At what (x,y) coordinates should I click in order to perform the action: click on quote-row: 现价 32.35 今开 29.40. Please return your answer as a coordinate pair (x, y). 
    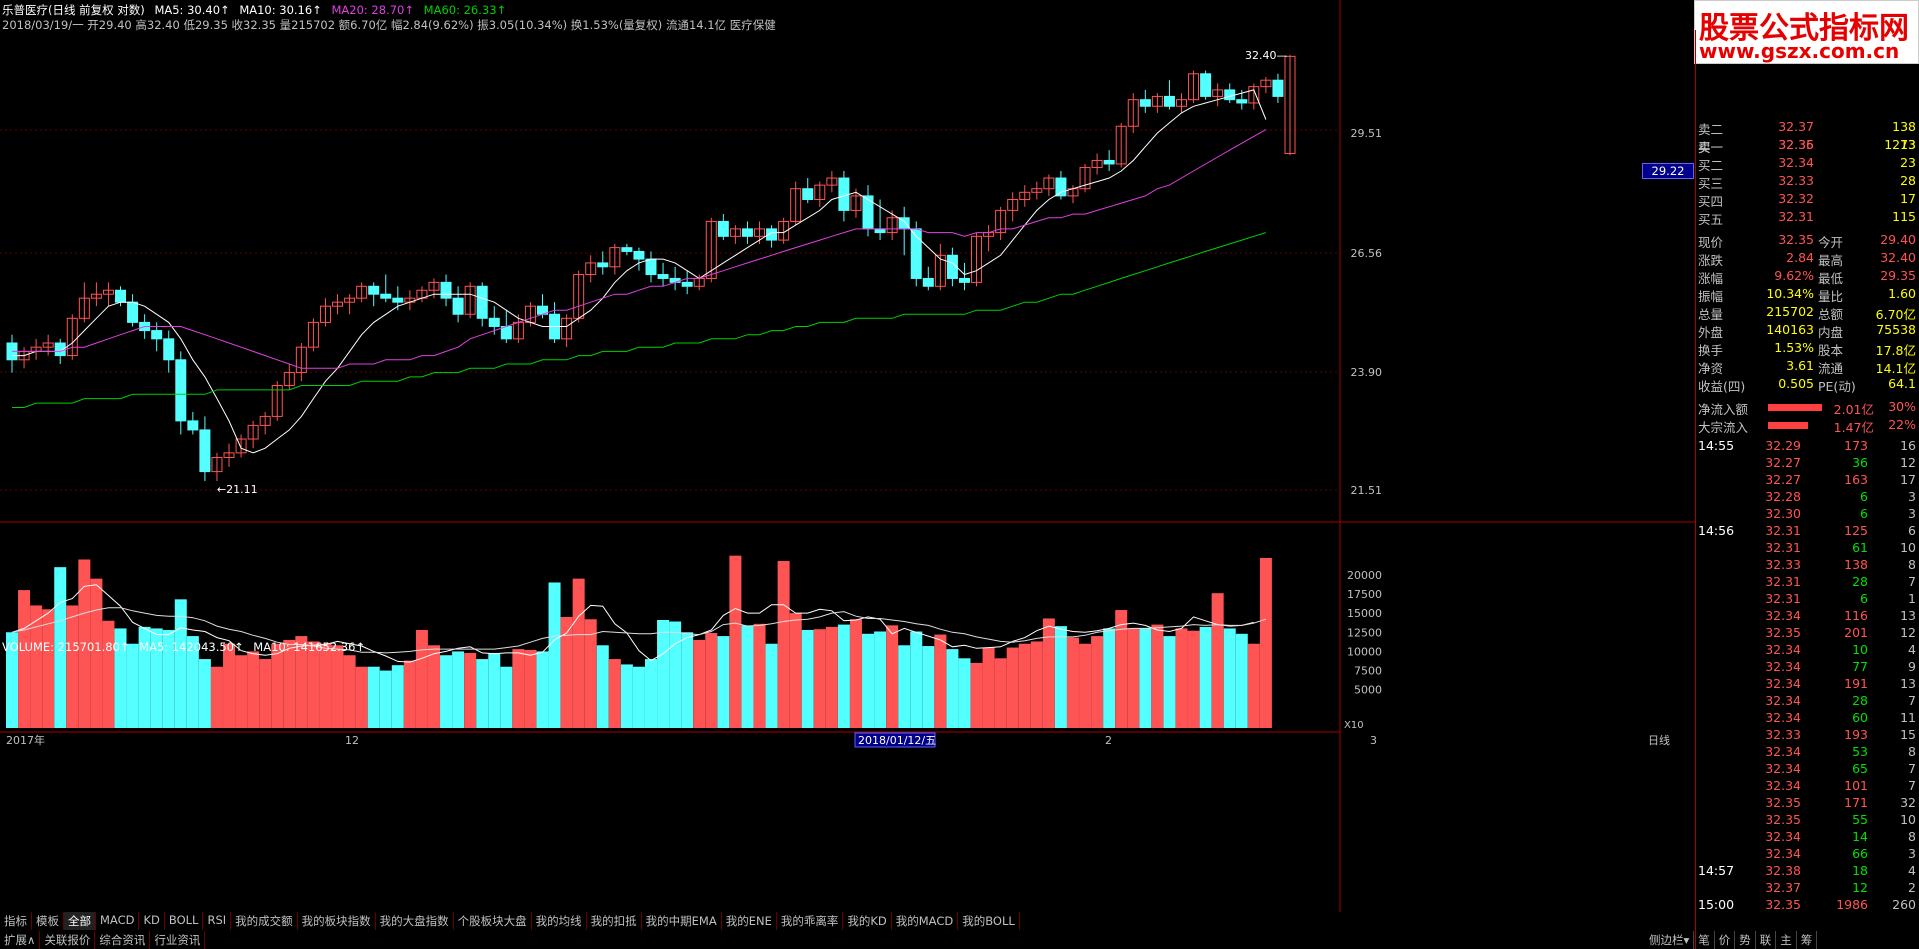
    Looking at the image, I should click on (1807, 240).